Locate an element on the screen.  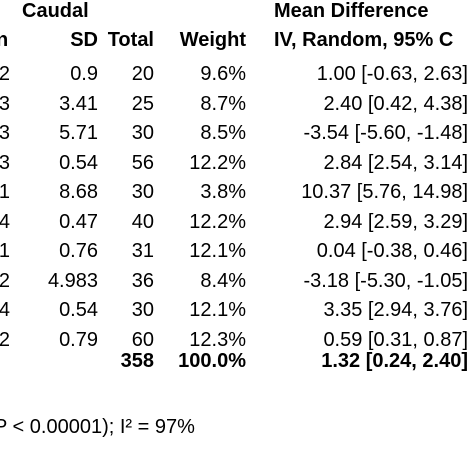
cell-ci: 0.59 [0.31, 0.87] is located at coordinates (395, 340).